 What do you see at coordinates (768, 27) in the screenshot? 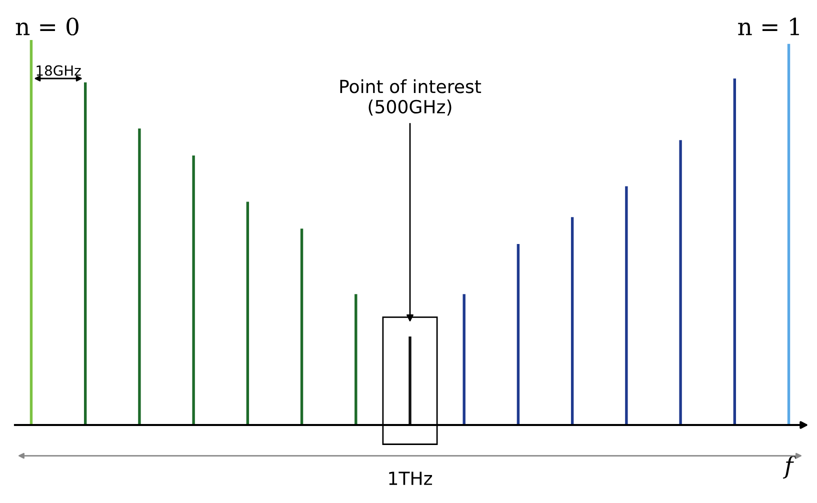
I see `text: n = 1` at bounding box center [768, 27].